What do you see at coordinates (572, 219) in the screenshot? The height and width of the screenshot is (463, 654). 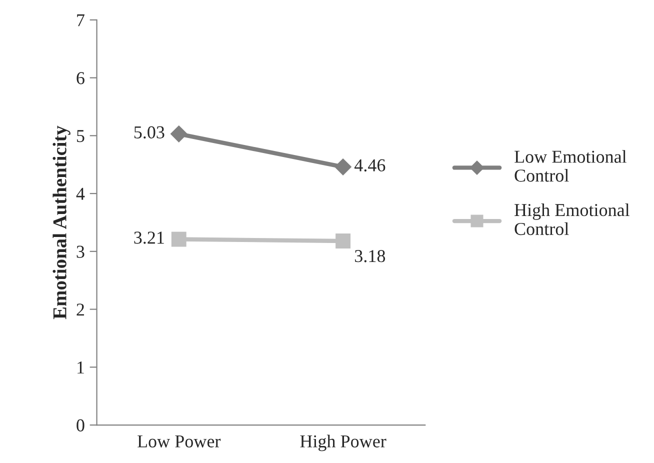 I see `legend-label: High Emotional Control` at bounding box center [572, 219].